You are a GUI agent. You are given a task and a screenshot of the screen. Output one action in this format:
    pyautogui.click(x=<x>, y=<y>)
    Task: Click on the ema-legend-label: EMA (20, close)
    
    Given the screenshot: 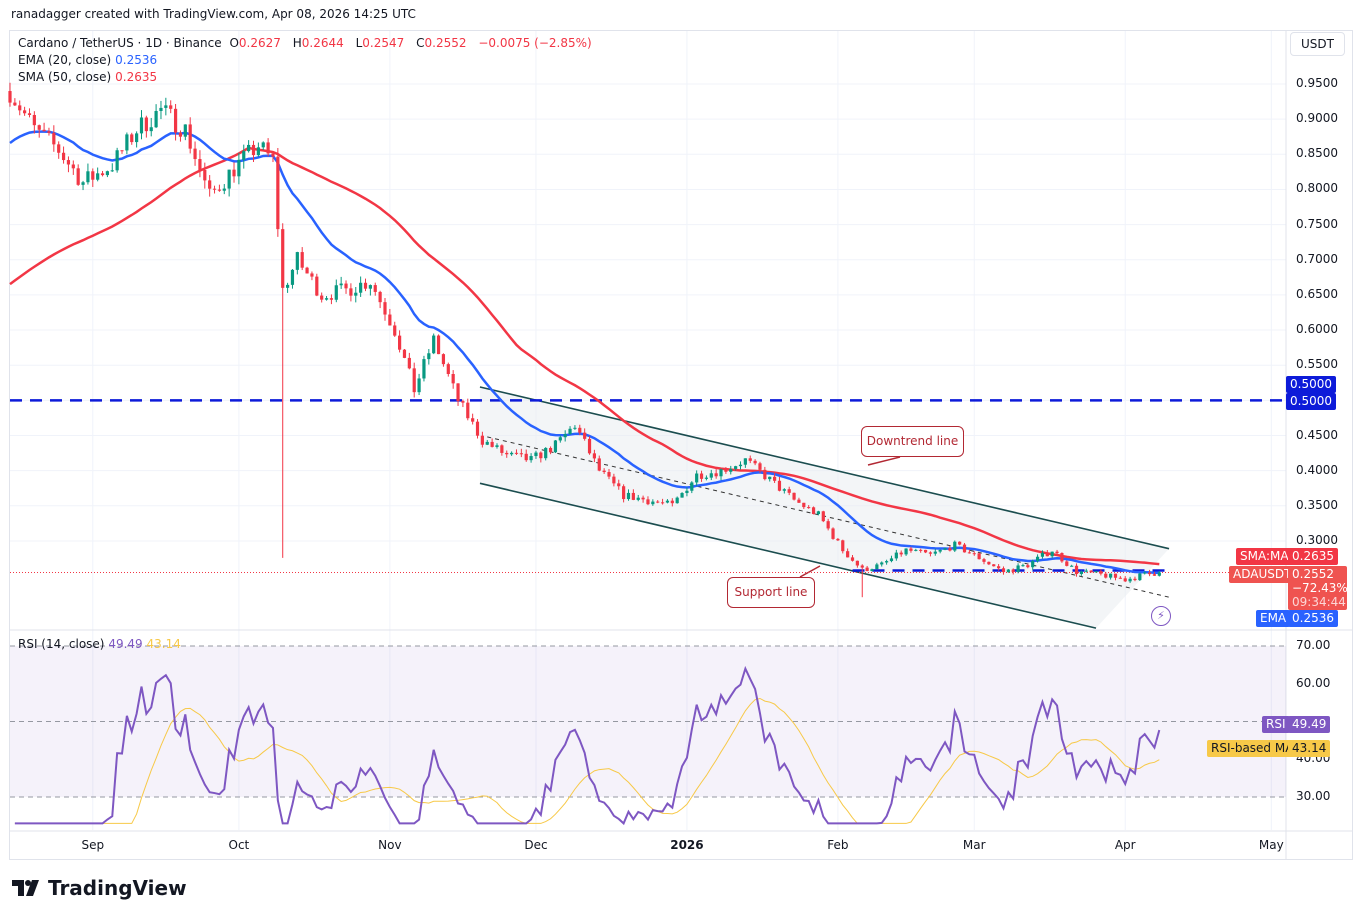 What is the action you would take?
    pyautogui.click(x=65, y=60)
    